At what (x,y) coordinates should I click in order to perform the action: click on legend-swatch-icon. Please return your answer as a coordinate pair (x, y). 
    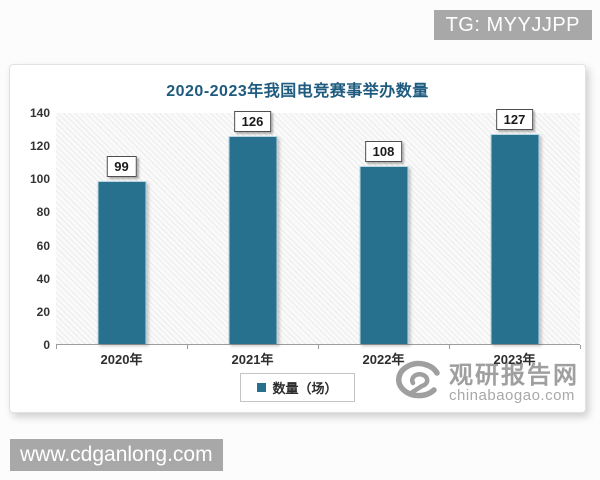
    Looking at the image, I should click on (262, 387).